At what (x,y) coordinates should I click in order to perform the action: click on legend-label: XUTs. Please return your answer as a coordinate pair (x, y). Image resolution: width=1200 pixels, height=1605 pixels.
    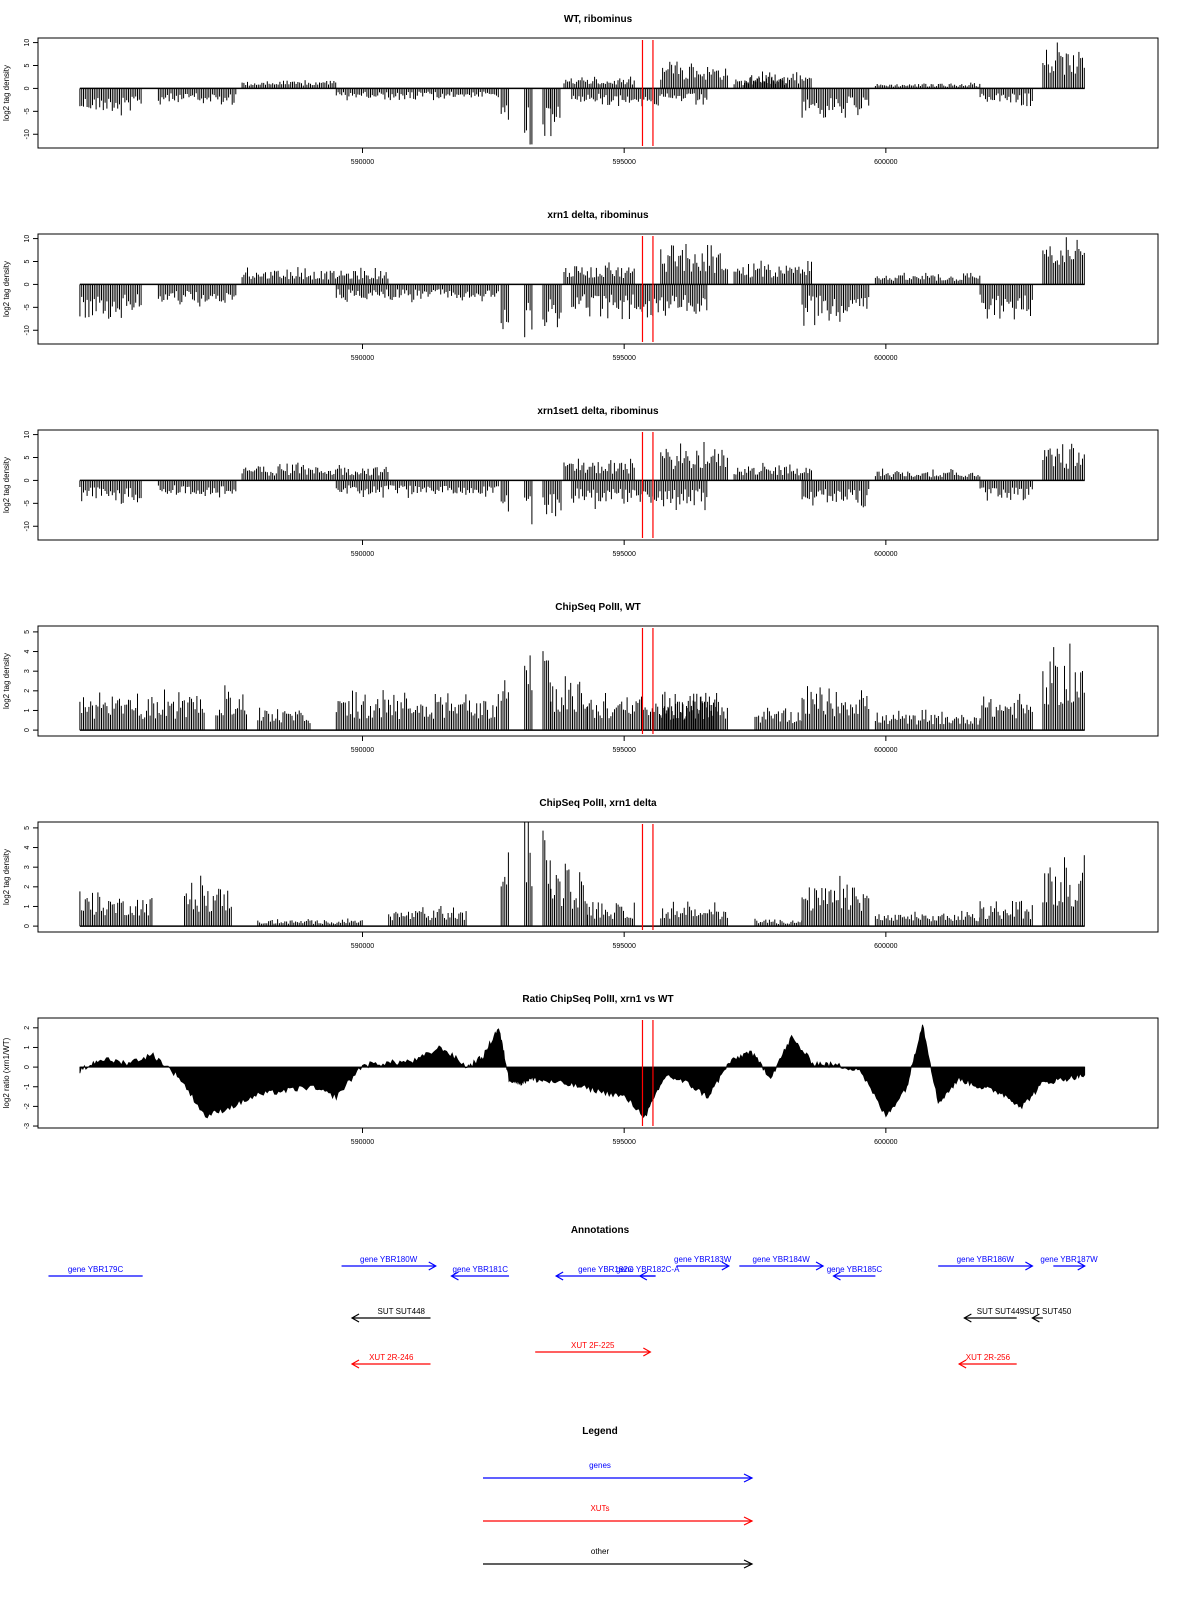
    Looking at the image, I should click on (599, 1508).